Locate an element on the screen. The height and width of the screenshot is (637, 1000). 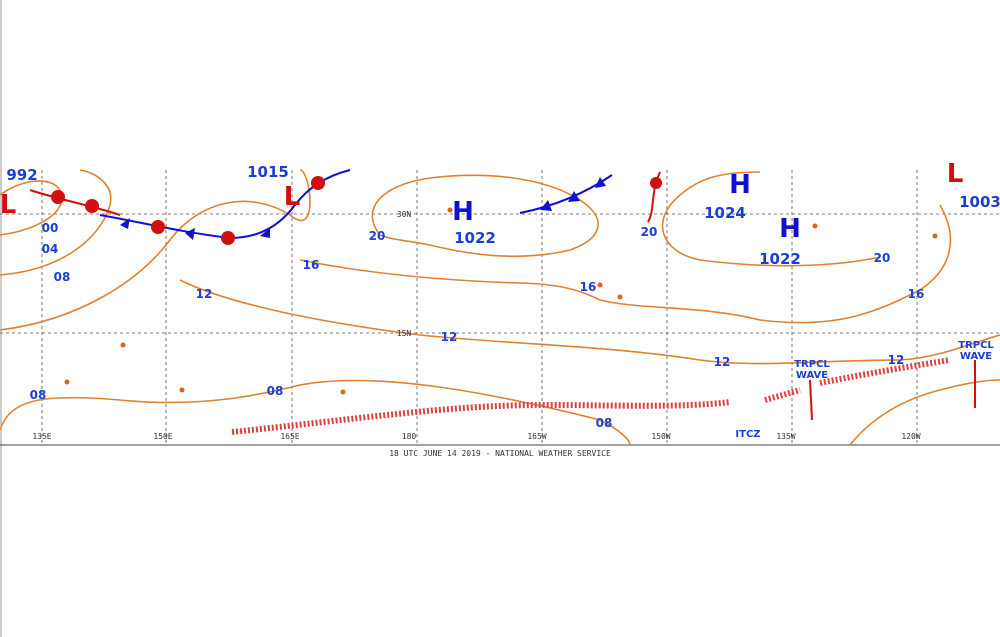
longitude-label: 120W is located at coordinates (910, 436).